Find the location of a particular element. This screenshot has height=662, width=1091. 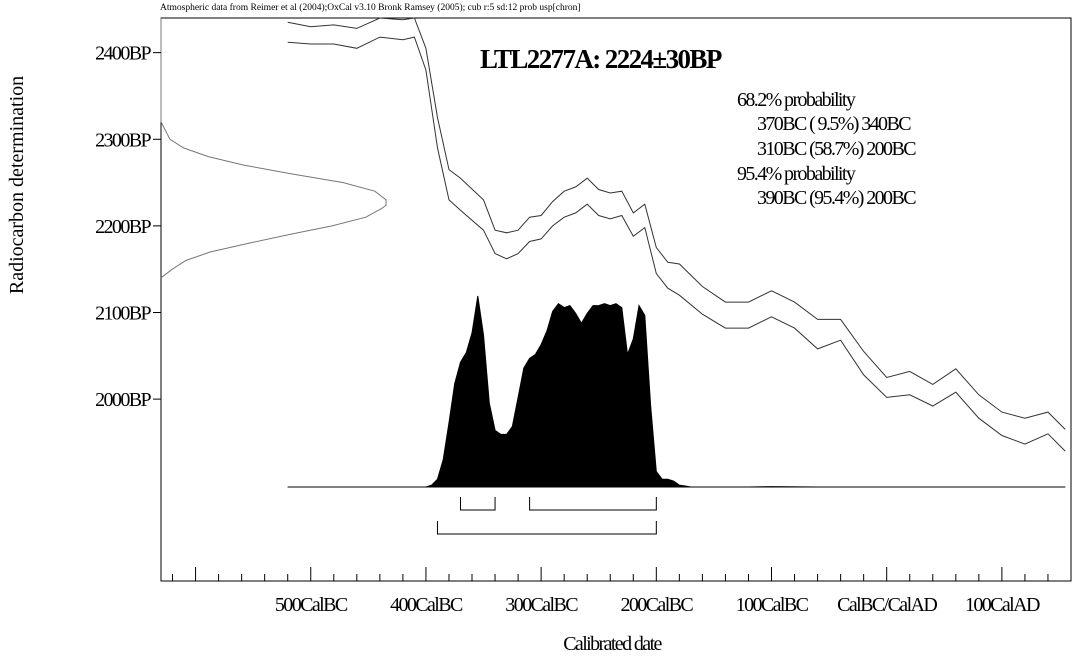

x-tick-label: 200CalBC is located at coordinates (656, 605).